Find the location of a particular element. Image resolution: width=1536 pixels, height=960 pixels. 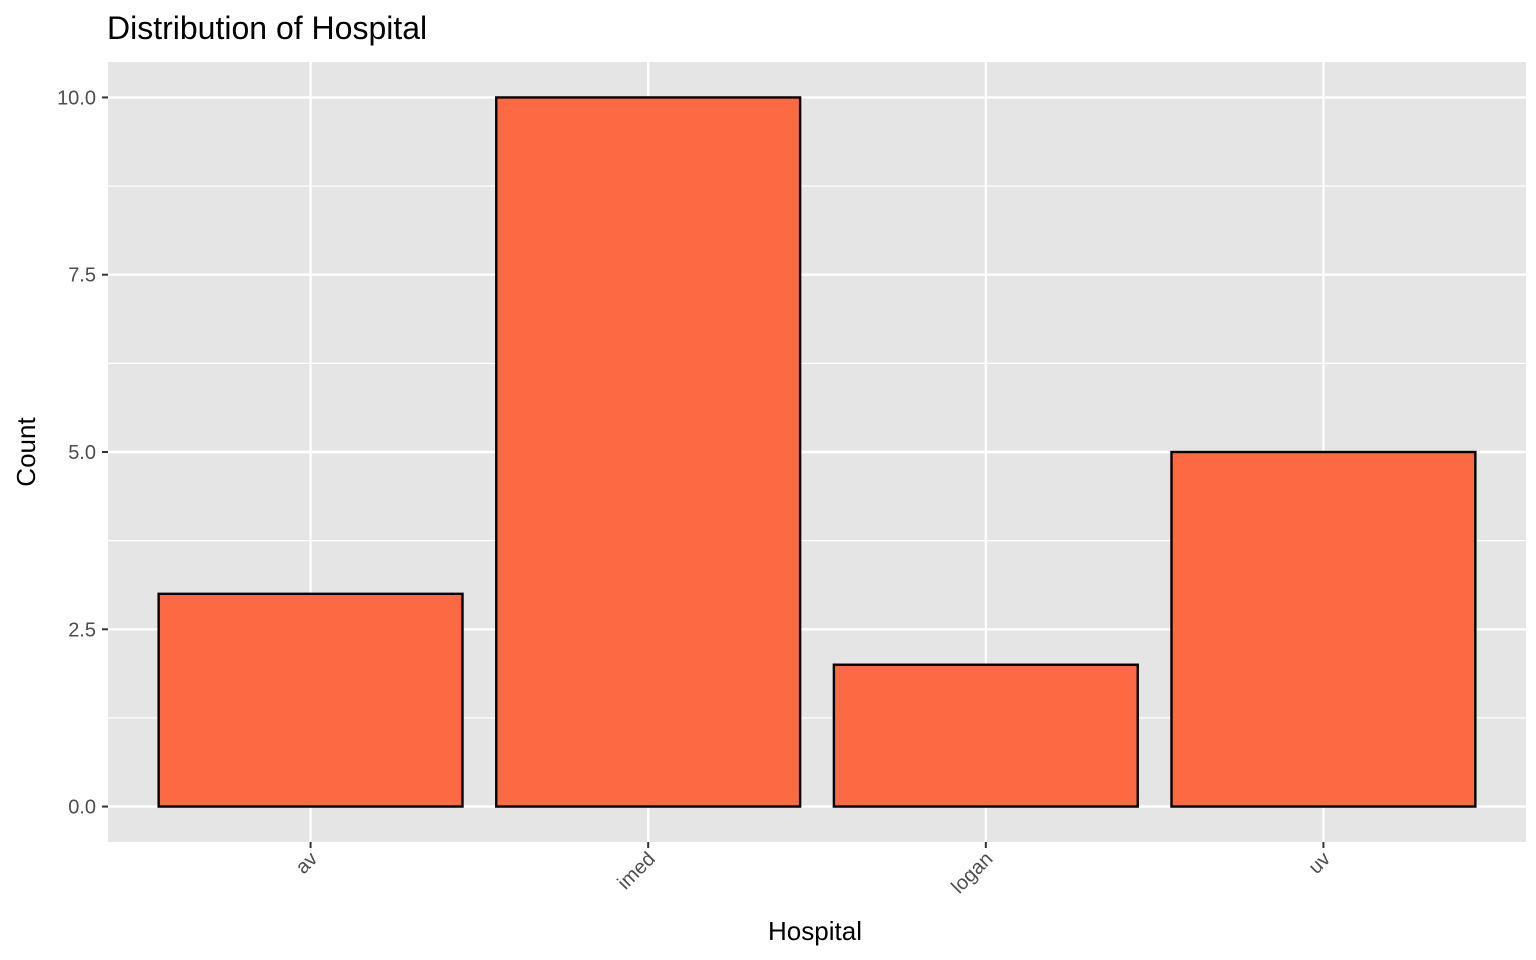

x-axis-title: Hospital is located at coordinates (815, 931).